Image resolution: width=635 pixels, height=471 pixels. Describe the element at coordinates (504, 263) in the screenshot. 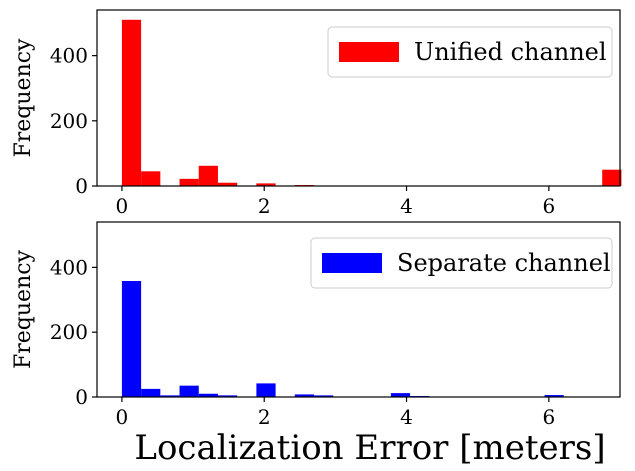

I see `legend-label: Separate channel` at that location.